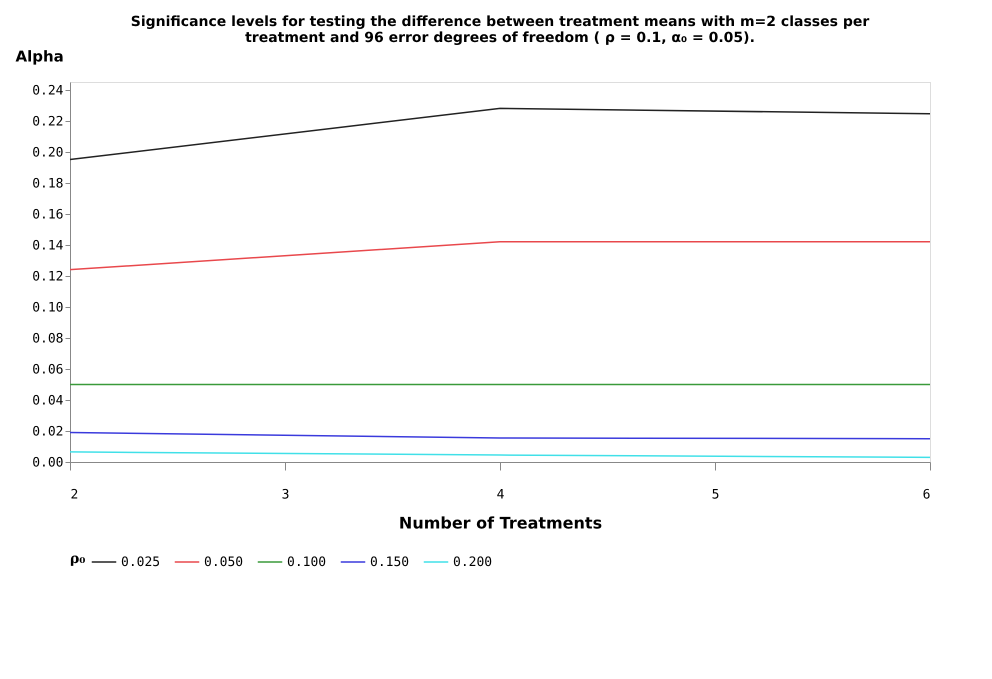 This screenshot has height=679, width=992. What do you see at coordinates (74, 495) in the screenshot?
I see `x-tick-label: 2` at bounding box center [74, 495].